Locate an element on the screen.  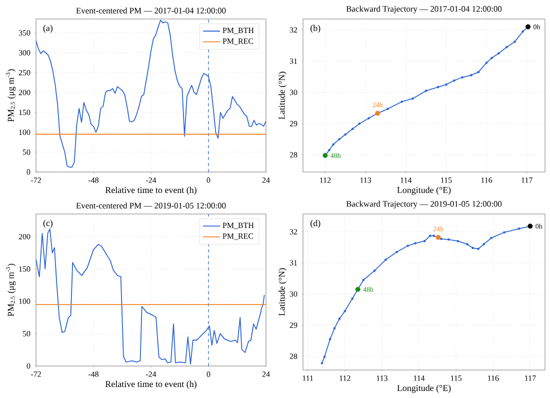
chart-title: Event-centered PM — 2017-01-04 12:00:00 is located at coordinates (151, 10).